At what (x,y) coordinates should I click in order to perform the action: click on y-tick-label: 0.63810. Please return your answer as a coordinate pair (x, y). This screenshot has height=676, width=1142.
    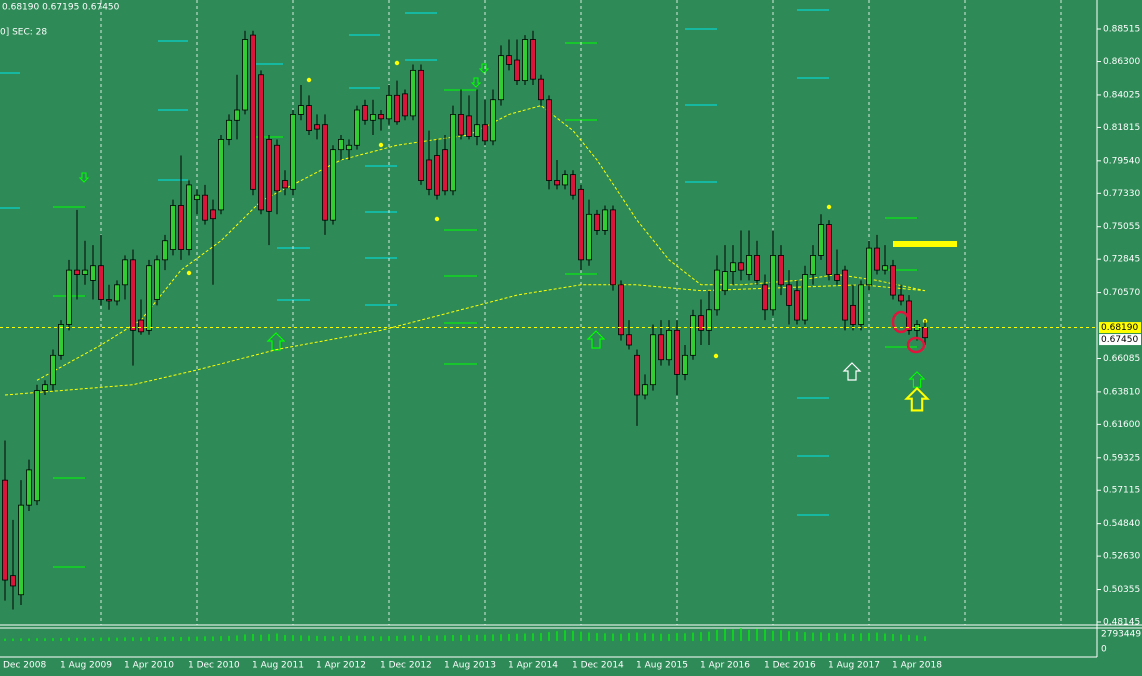
    Looking at the image, I should click on (1121, 392).